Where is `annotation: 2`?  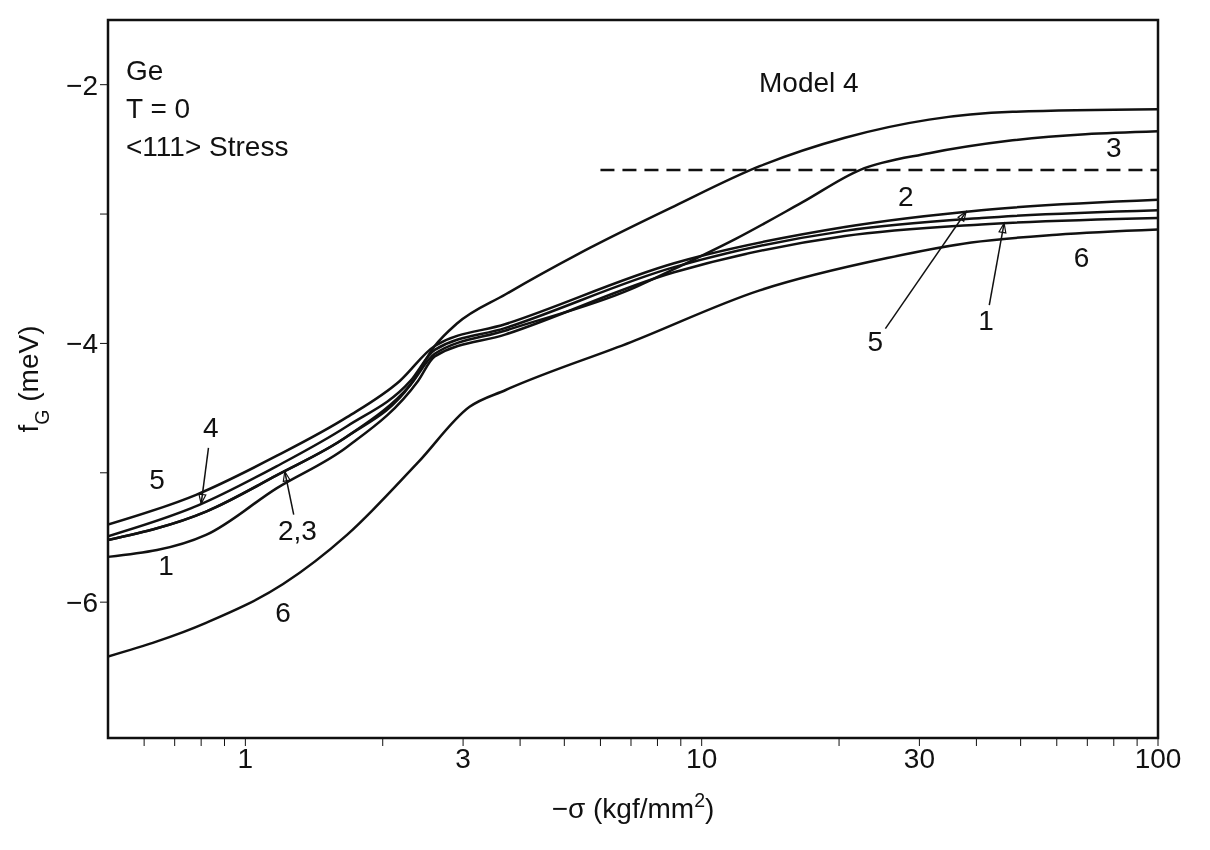 annotation: 2 is located at coordinates (905, 196).